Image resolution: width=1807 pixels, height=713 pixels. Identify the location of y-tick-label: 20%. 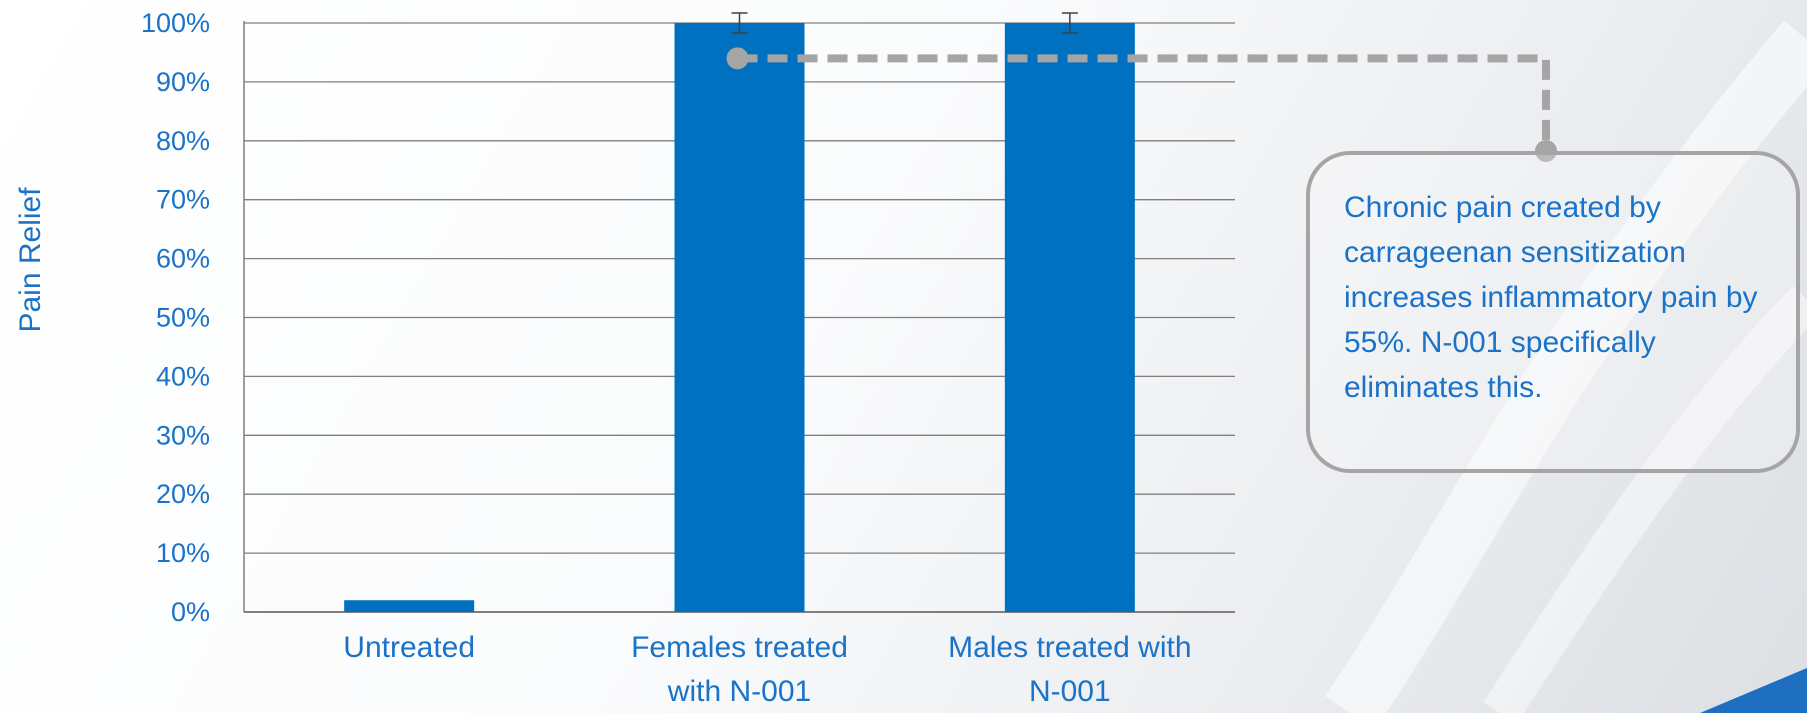
(183, 494).